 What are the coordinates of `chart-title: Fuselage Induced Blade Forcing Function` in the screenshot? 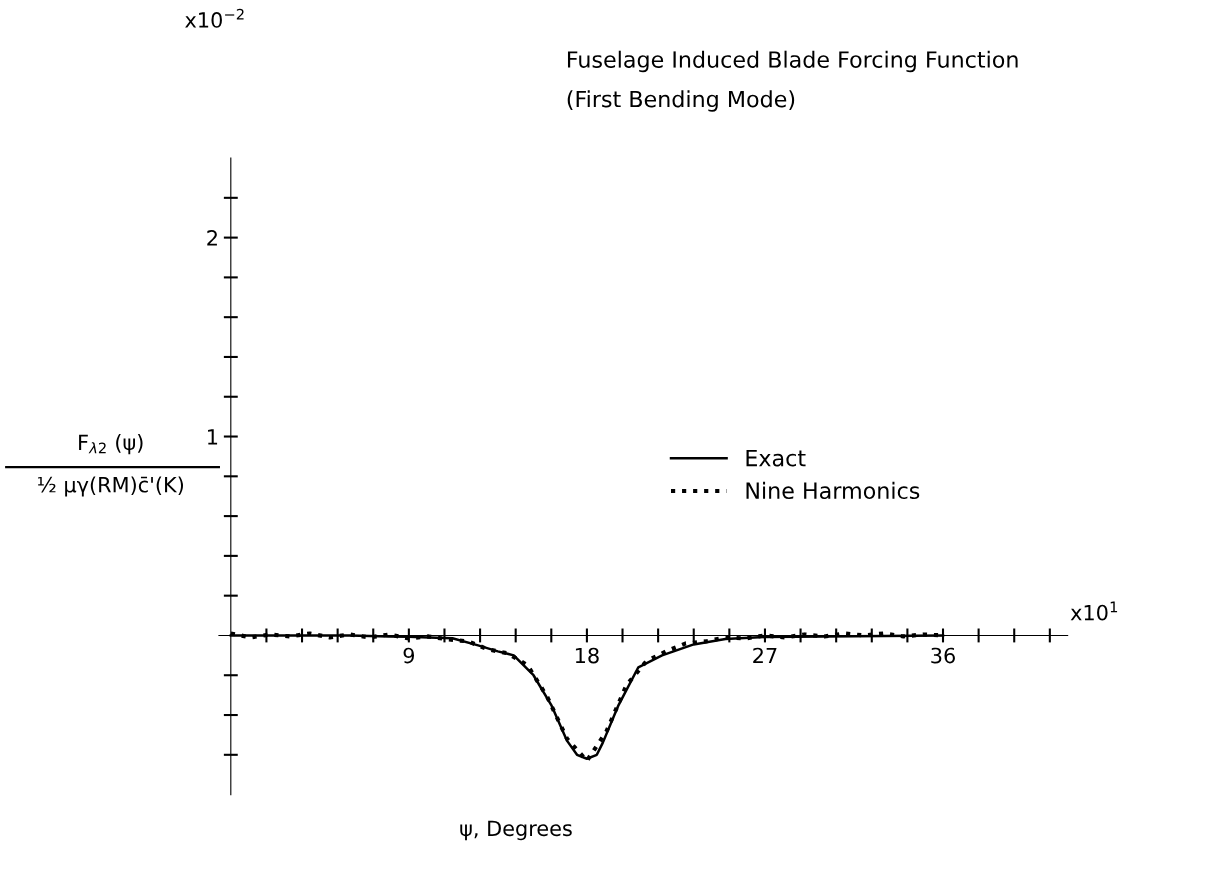 It's located at (792, 61).